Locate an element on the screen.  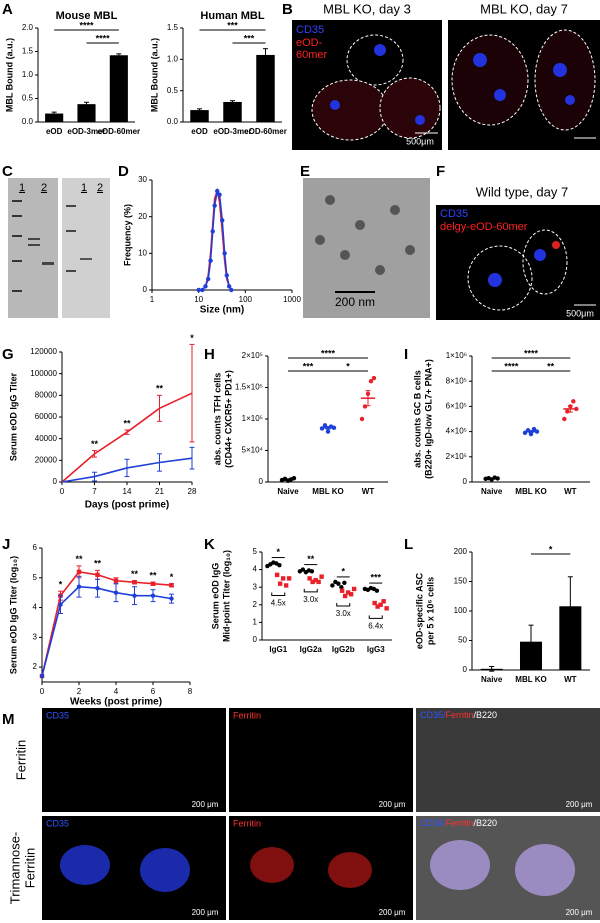
y-tick-label: 0 is located at coordinates (465, 481).